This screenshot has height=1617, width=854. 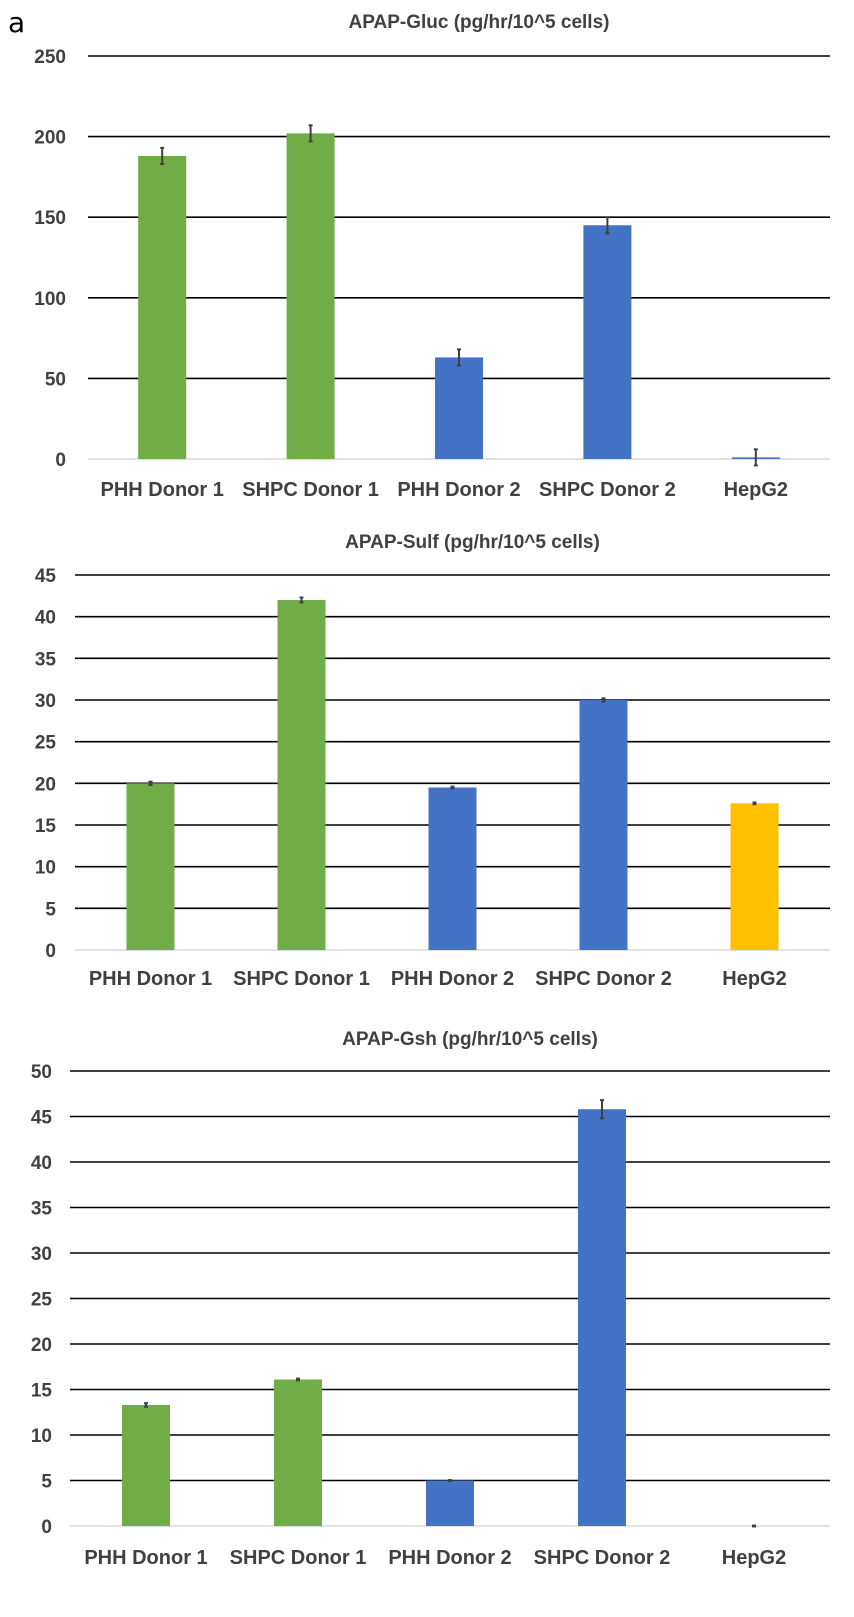 What do you see at coordinates (50, 138) in the screenshot?
I see `y-tick-label: 200` at bounding box center [50, 138].